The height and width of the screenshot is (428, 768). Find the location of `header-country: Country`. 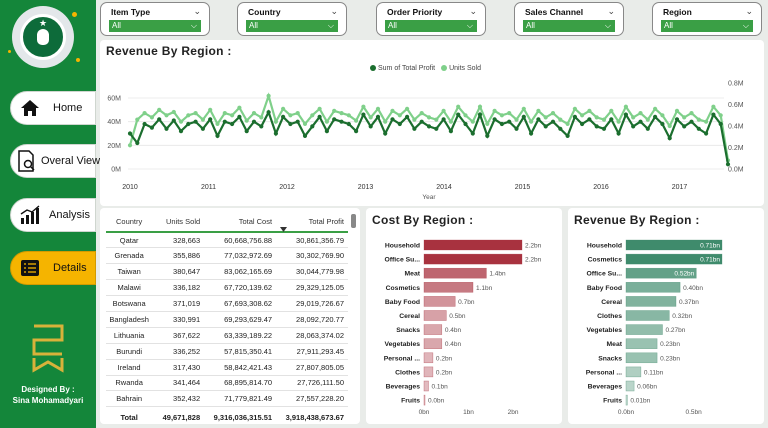

header-country: Country is located at coordinates (131, 222).